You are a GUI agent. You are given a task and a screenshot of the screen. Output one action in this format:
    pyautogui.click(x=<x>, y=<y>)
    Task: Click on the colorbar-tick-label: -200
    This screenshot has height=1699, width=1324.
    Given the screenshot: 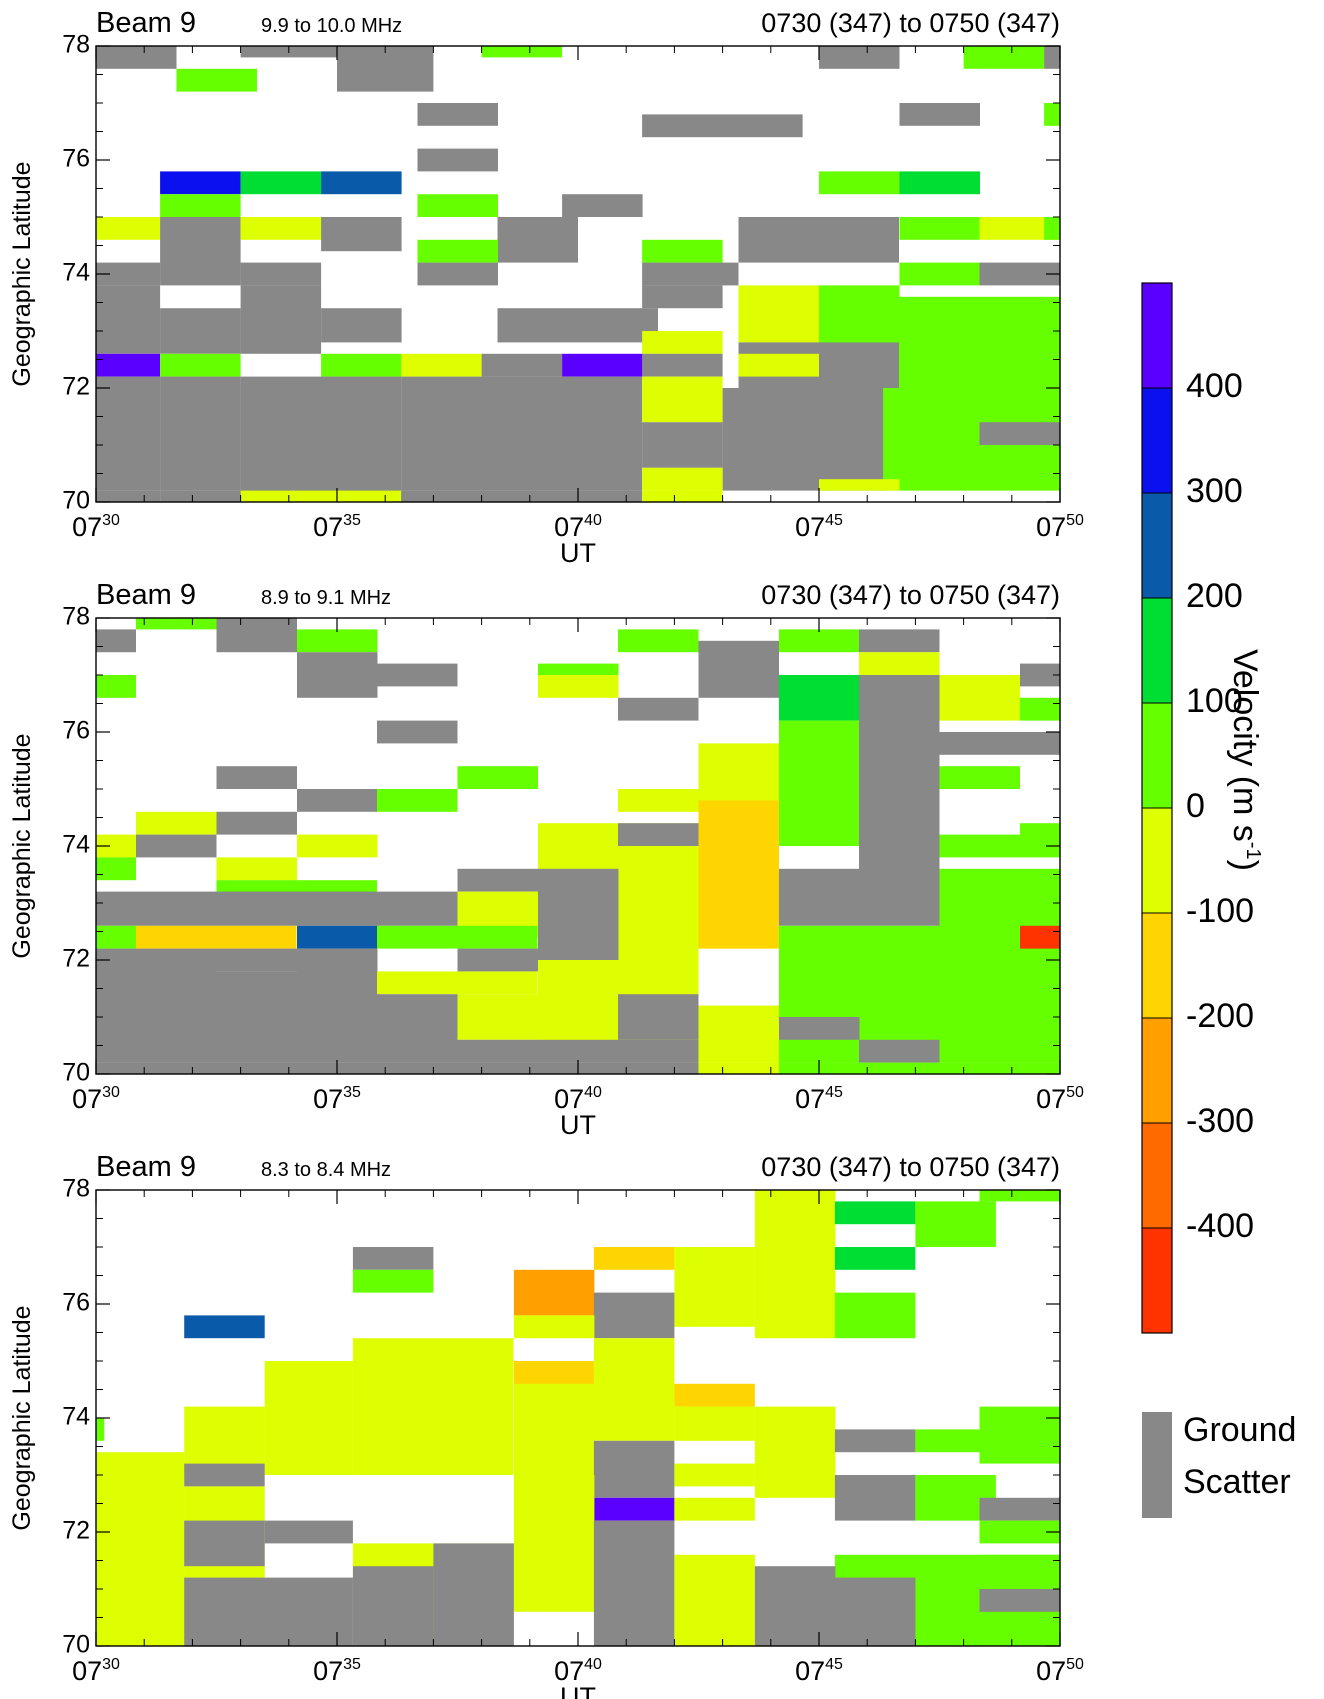 What is the action you would take?
    pyautogui.click(x=1220, y=1016)
    